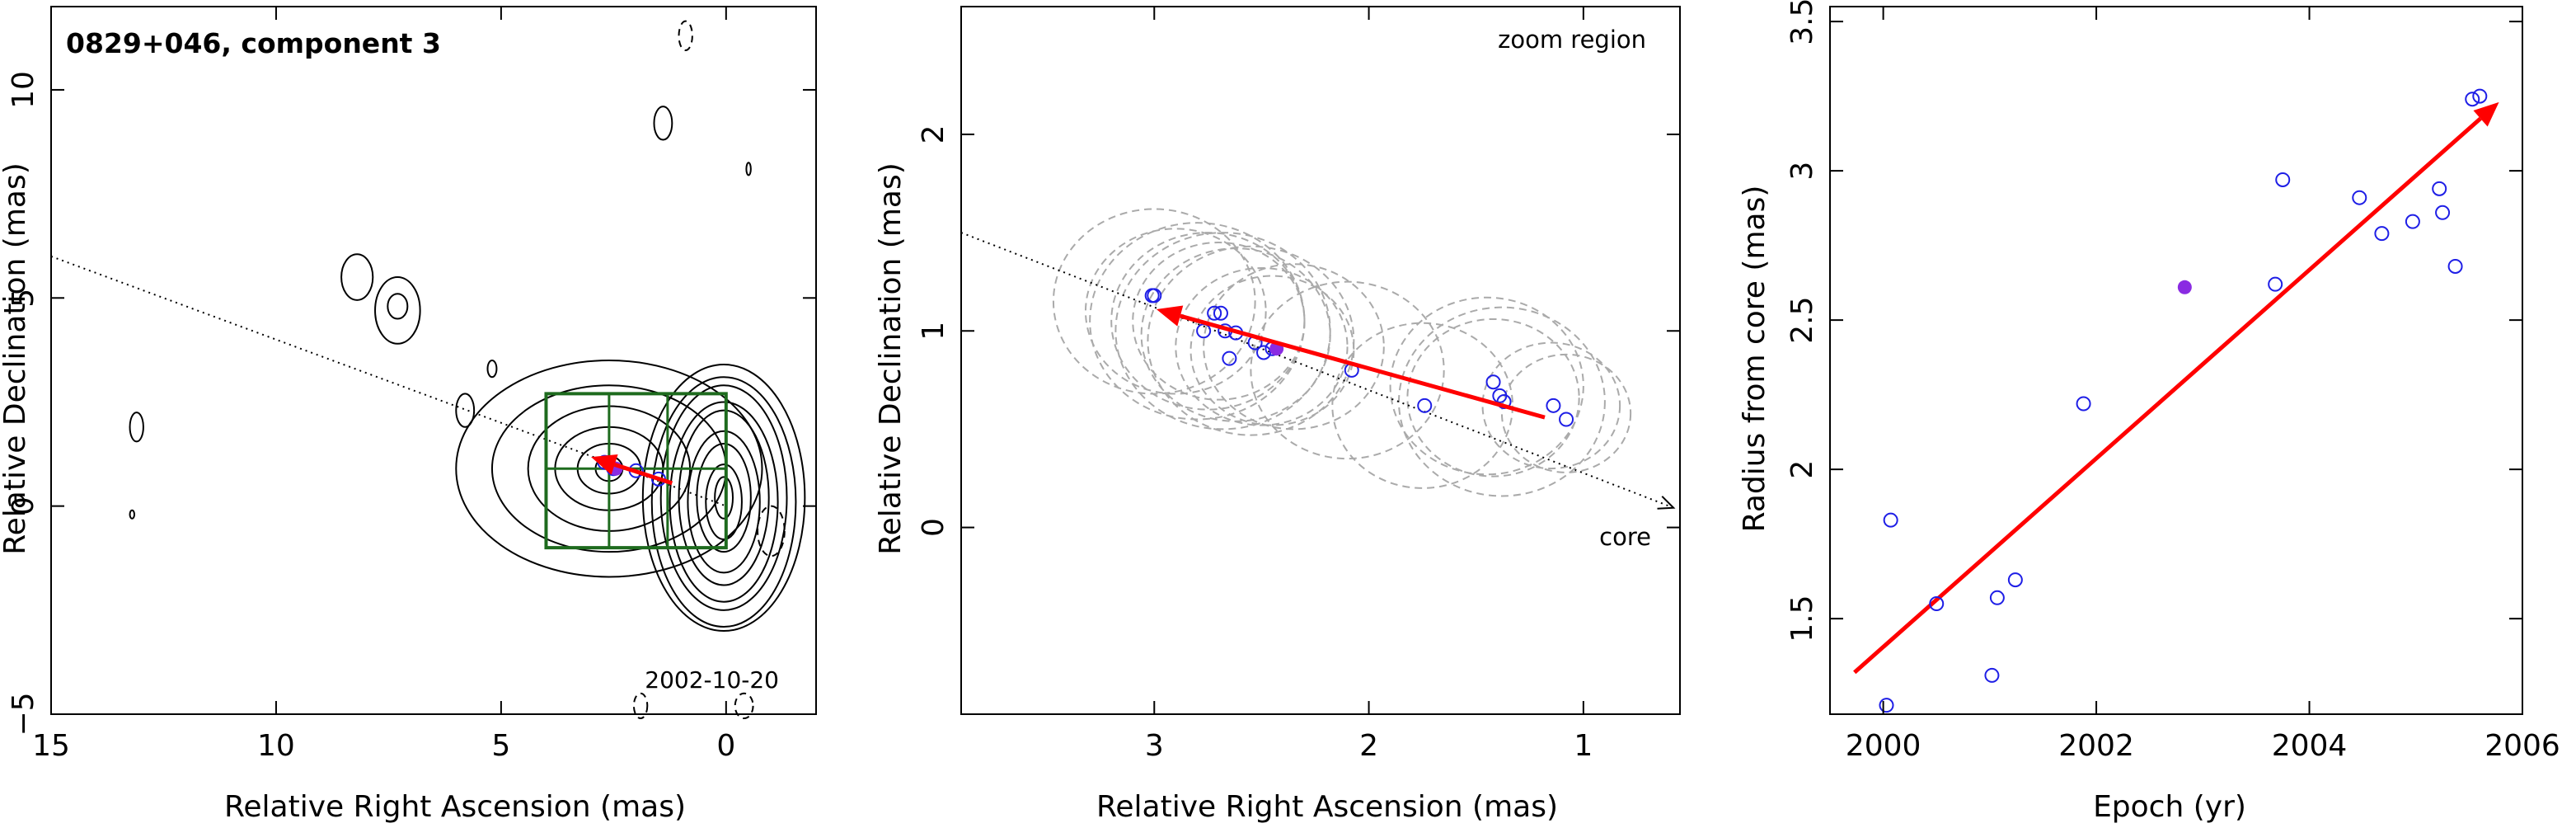 The height and width of the screenshot is (828, 2576). Describe the element at coordinates (2486, 114) in the screenshot. I see `fit-arrow-head` at that location.